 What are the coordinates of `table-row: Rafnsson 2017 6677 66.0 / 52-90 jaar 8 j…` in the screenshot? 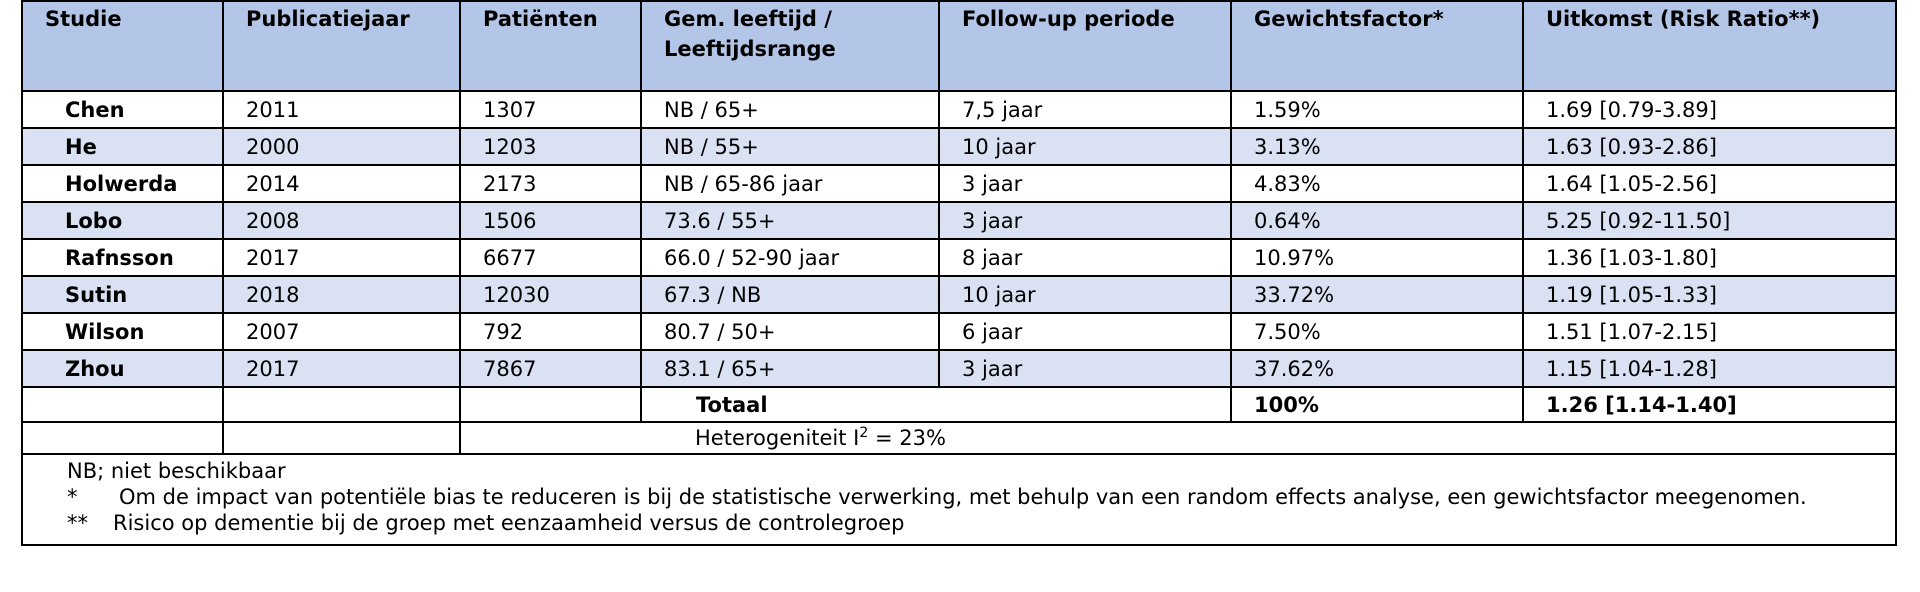 It's located at (959, 257).